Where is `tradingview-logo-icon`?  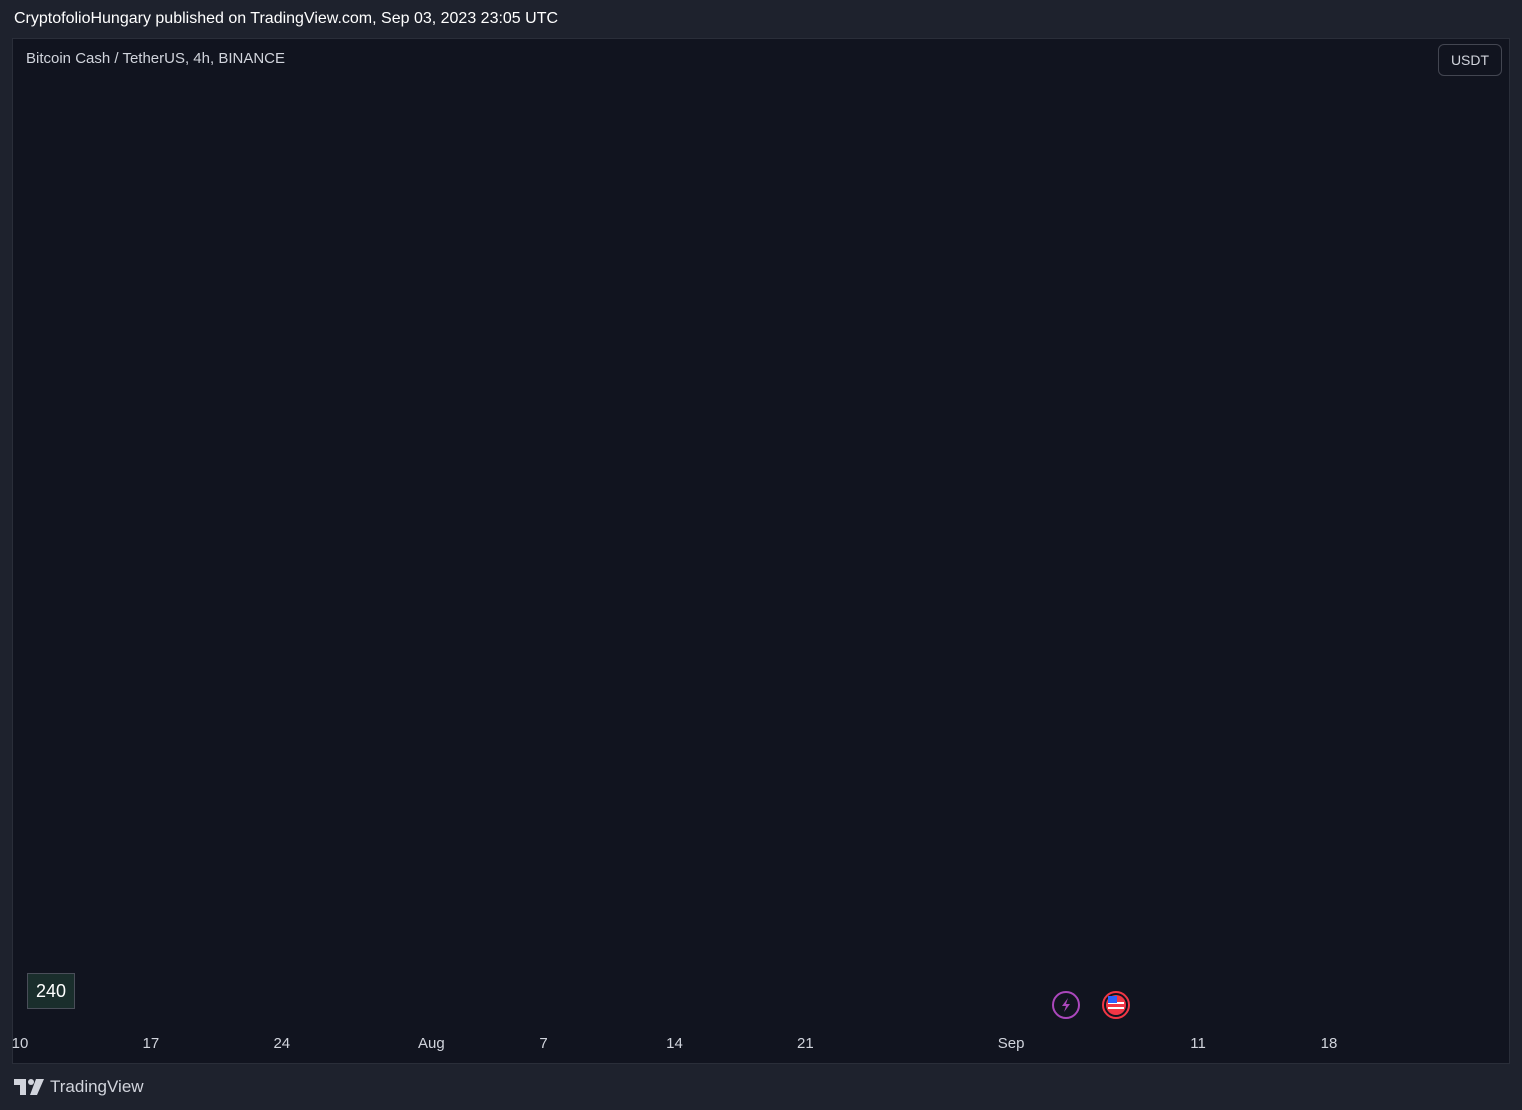 tradingview-logo-icon is located at coordinates (29, 1087).